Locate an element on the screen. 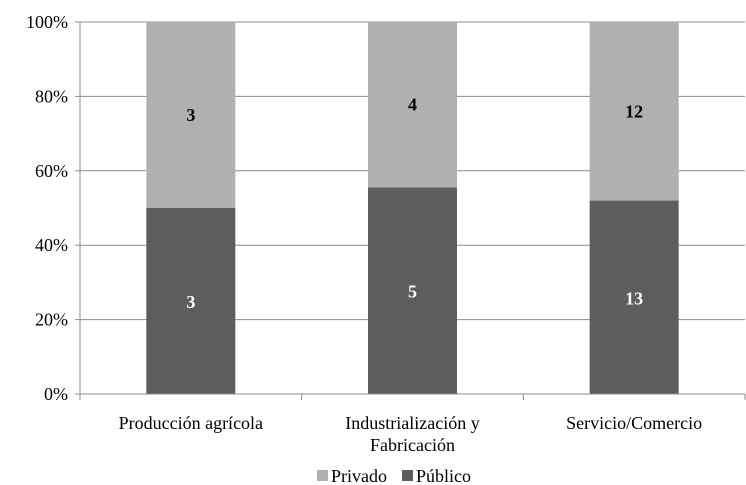  legend-swatch-publico is located at coordinates (407, 475).